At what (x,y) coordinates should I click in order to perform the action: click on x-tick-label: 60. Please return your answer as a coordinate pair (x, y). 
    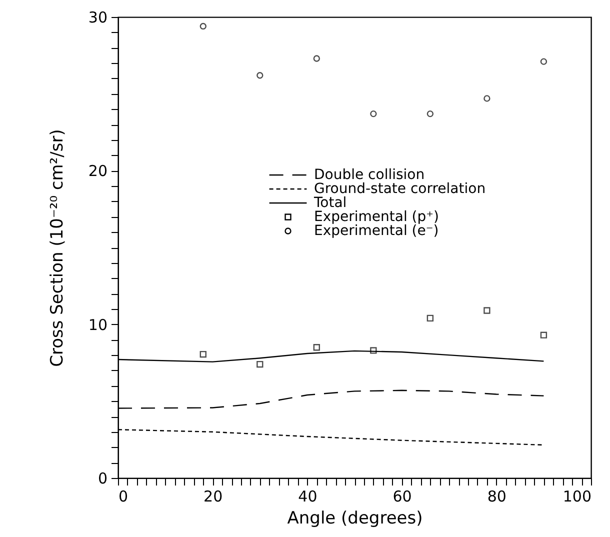
    Looking at the image, I should click on (402, 497).